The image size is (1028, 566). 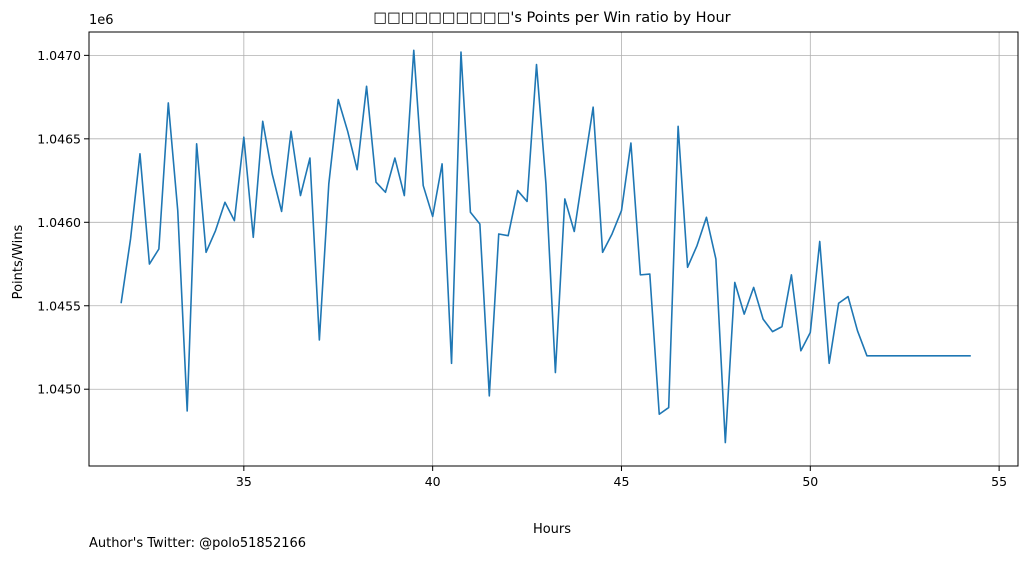 What do you see at coordinates (622, 481) in the screenshot?
I see `x-tick-label: 45` at bounding box center [622, 481].